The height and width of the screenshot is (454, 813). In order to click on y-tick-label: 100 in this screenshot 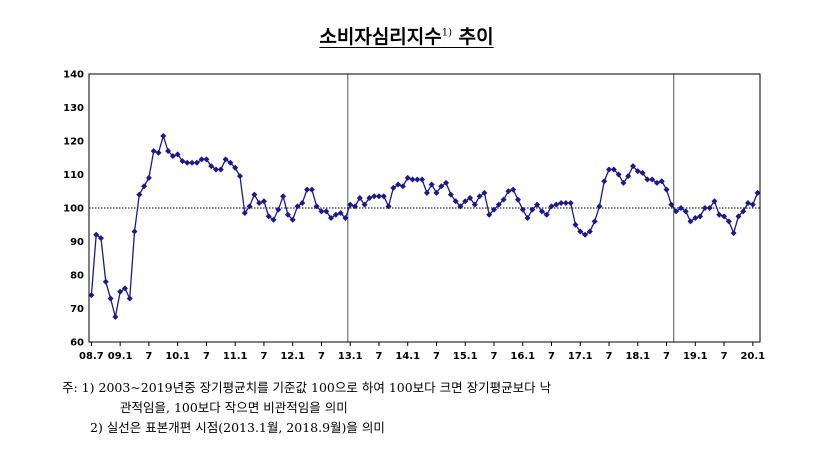, I will do `click(73, 209)`.